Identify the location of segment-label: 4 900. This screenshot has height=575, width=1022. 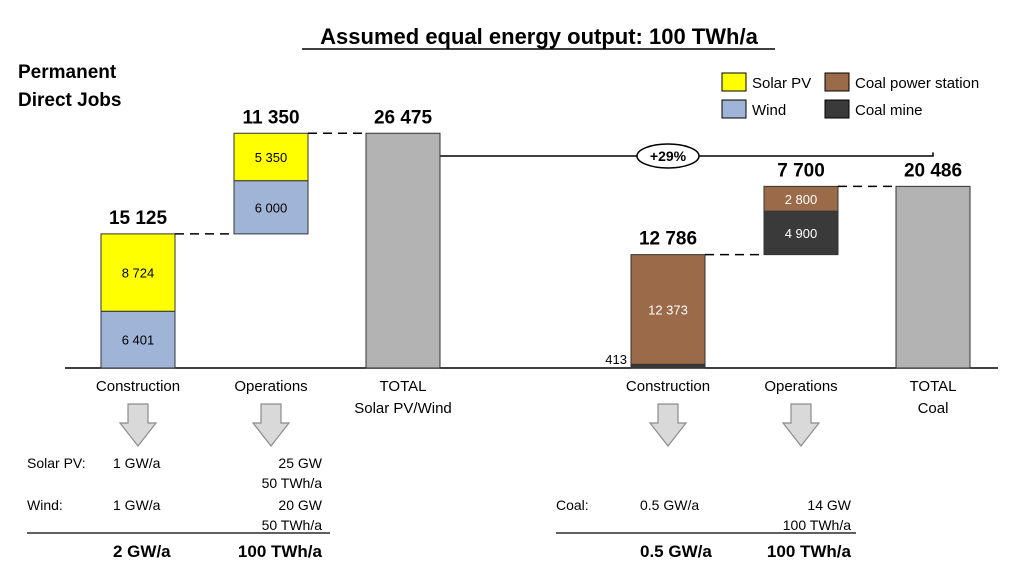
(801, 233).